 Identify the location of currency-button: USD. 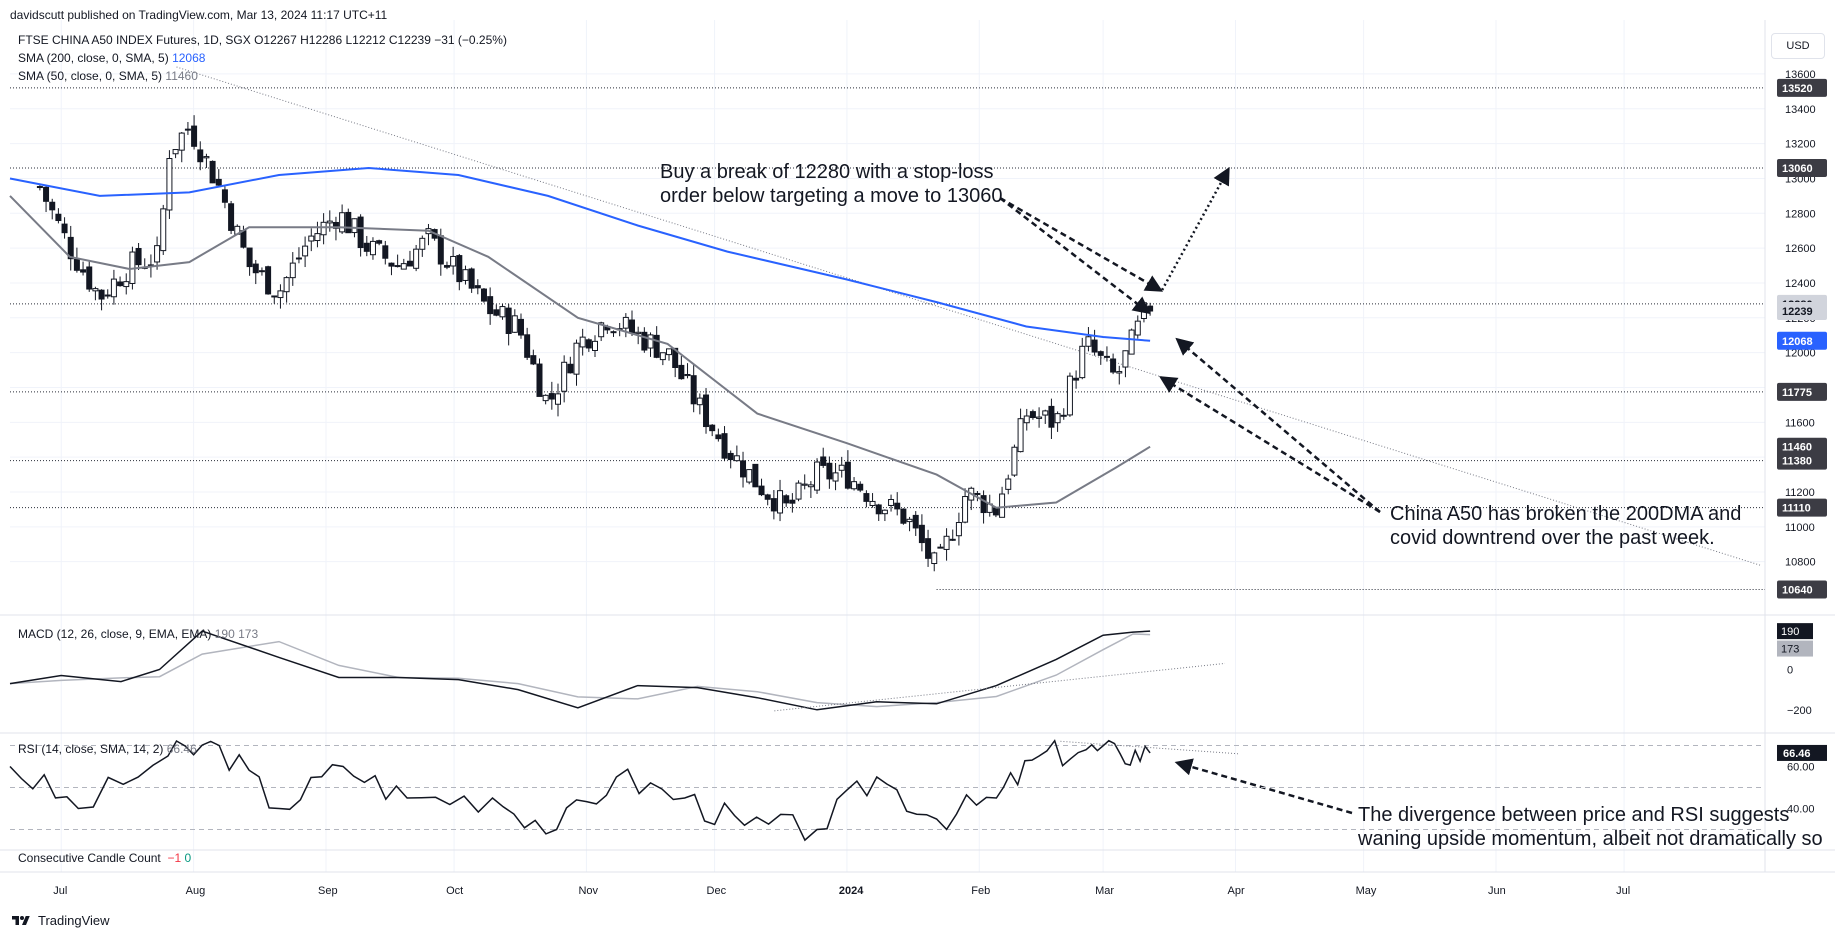
(1798, 46).